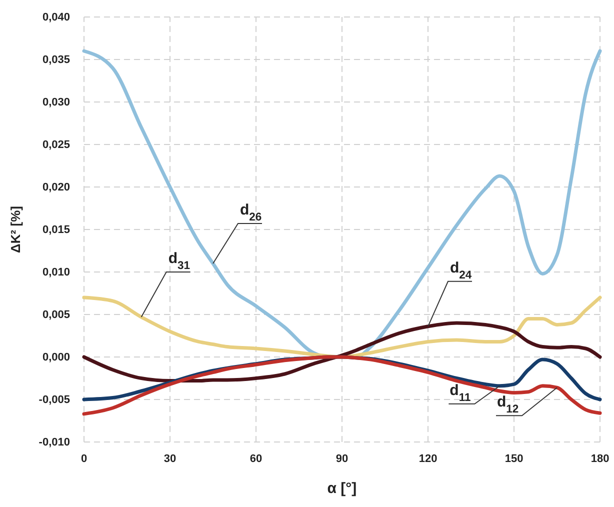  I want to click on y-axis-title: ΔK² [%], so click(15, 229).